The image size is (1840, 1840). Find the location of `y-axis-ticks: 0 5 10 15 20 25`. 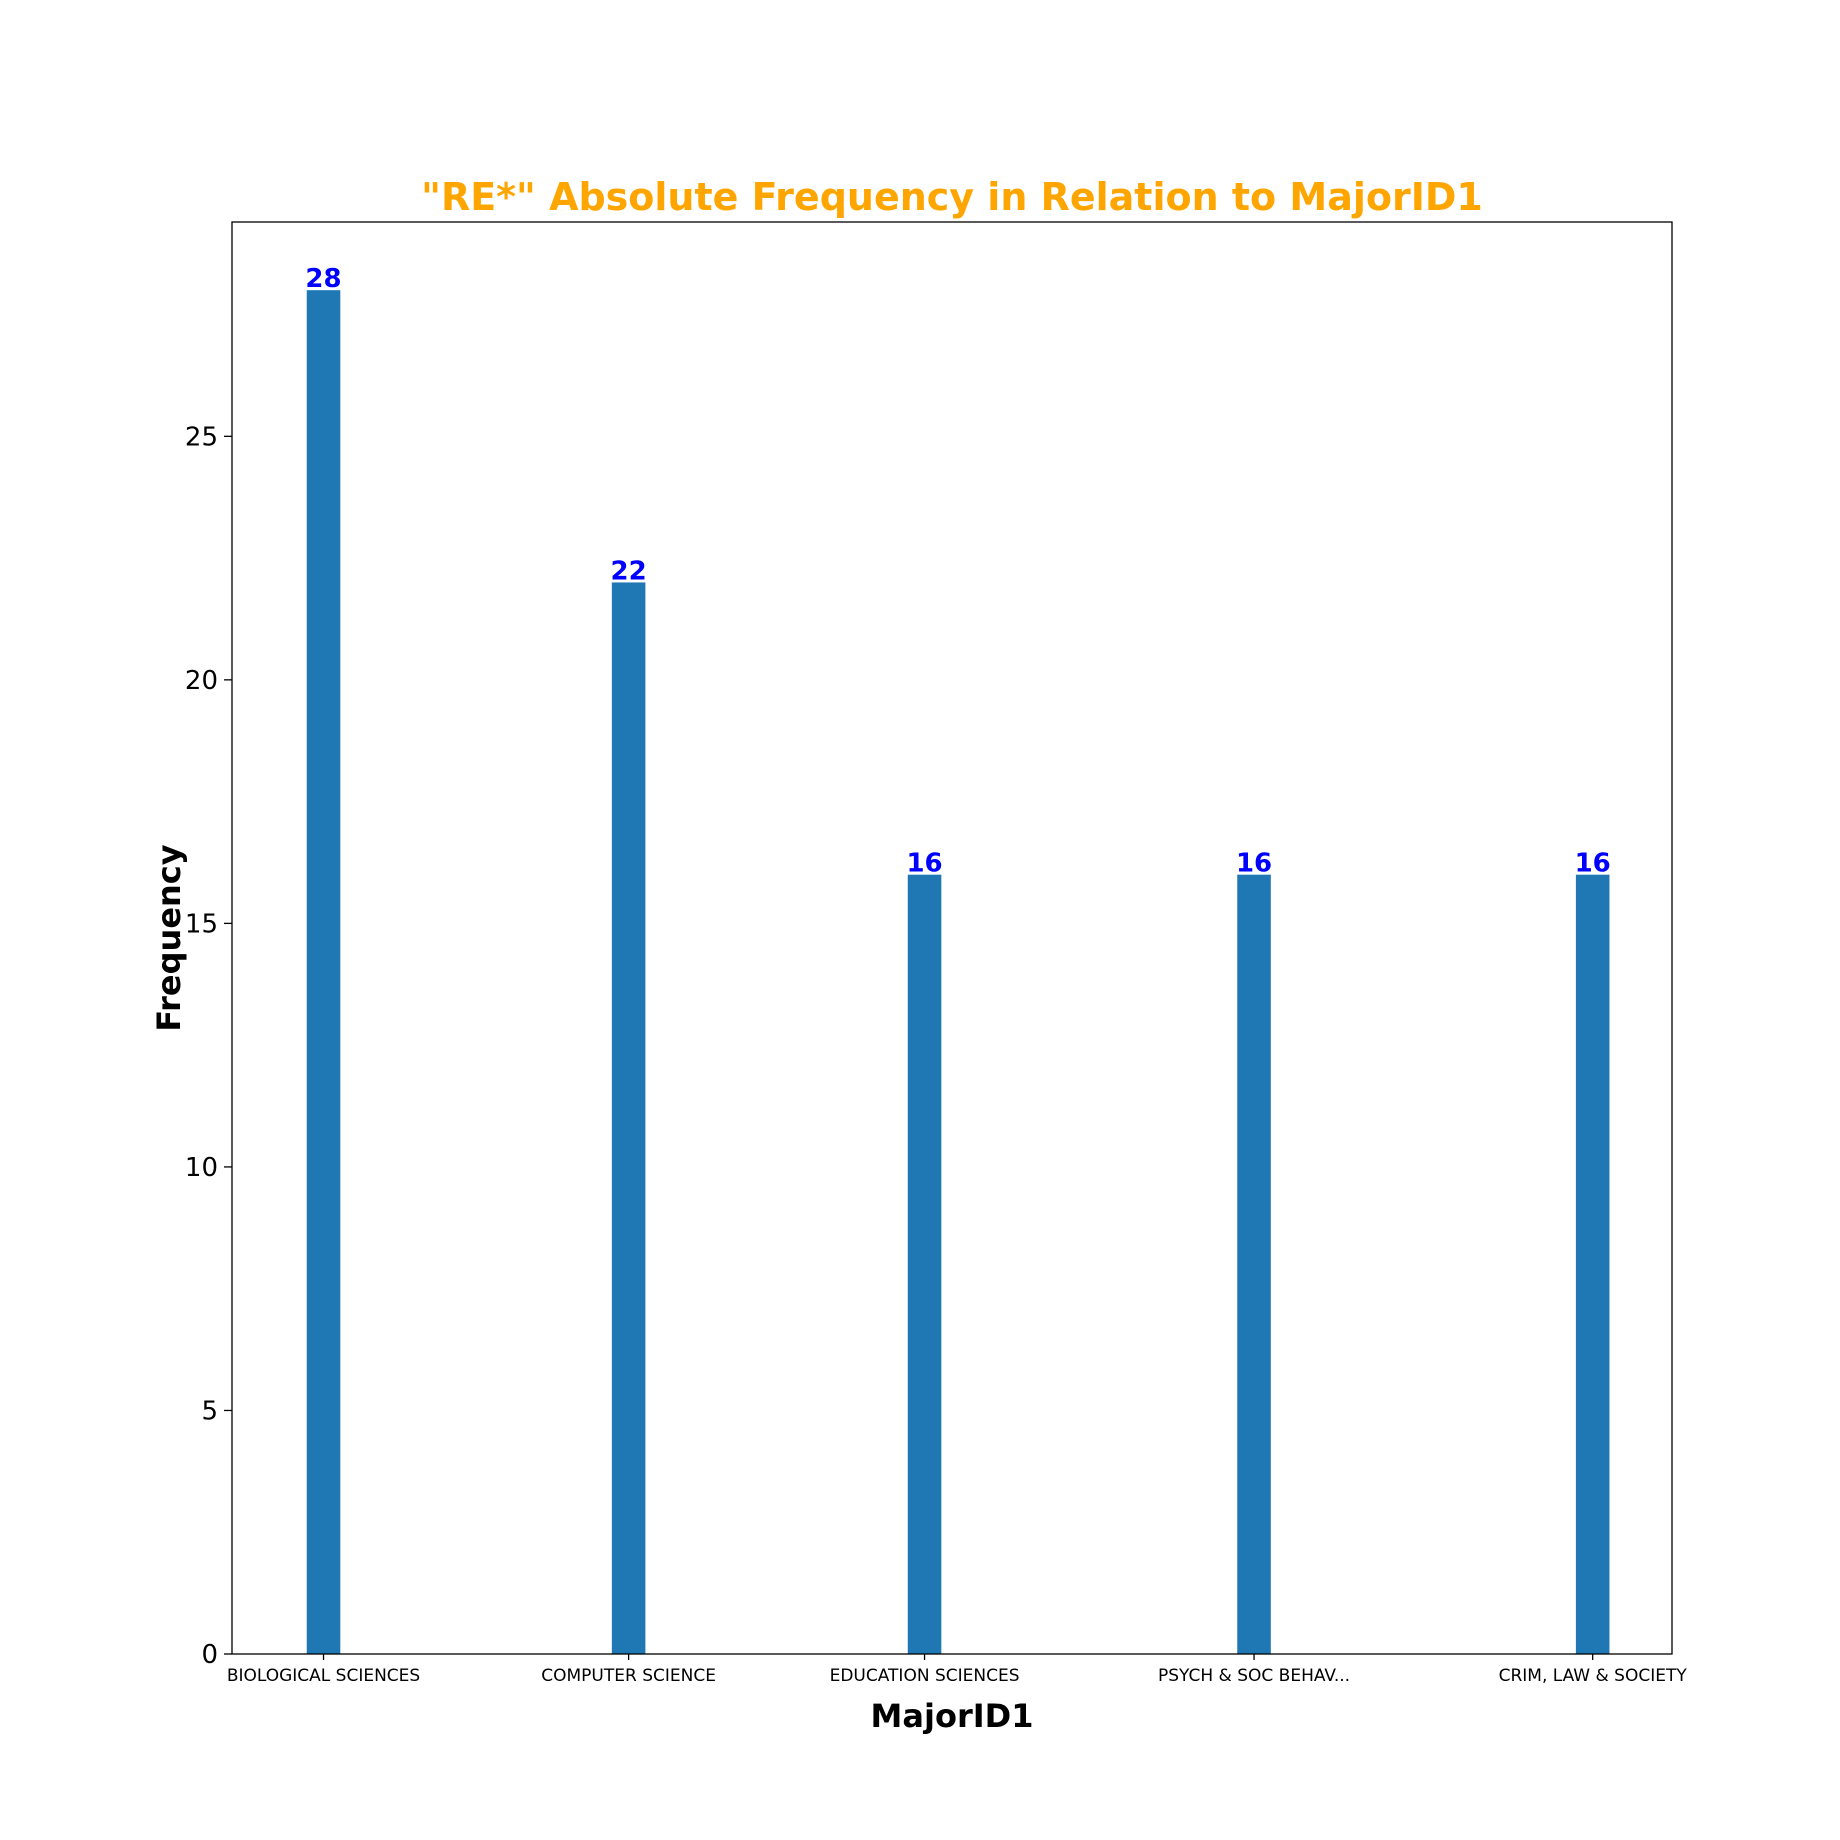

y-axis-ticks: 0 5 10 15 20 25 is located at coordinates (208, 1046).